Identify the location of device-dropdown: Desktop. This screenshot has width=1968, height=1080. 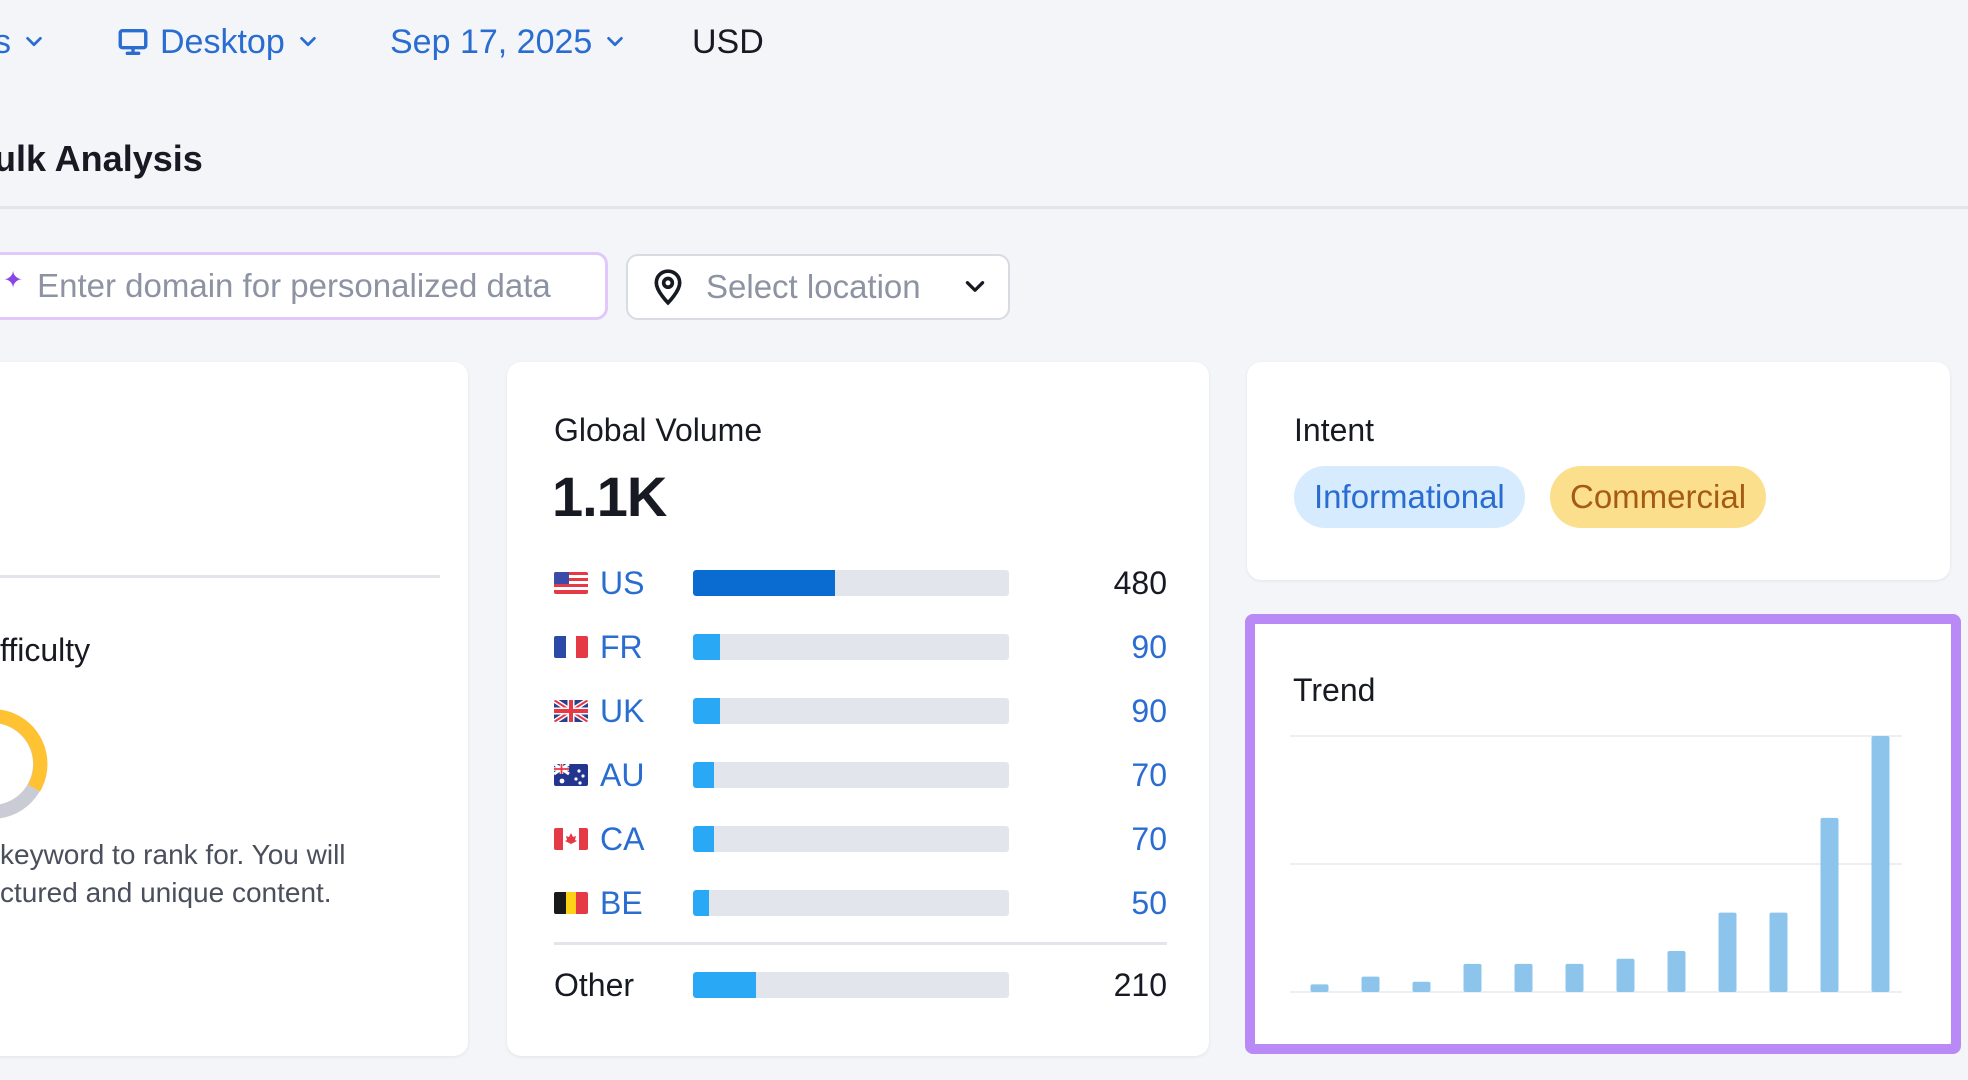
(217, 42).